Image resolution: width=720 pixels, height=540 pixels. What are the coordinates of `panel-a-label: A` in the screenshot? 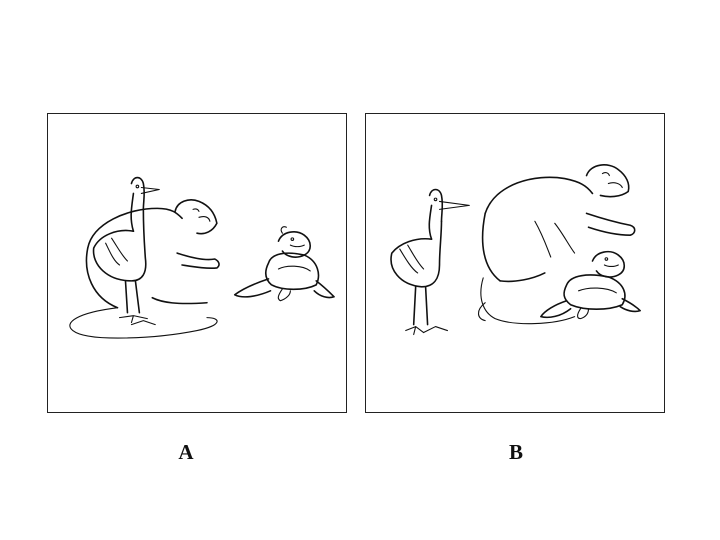 It's located at (186, 452).